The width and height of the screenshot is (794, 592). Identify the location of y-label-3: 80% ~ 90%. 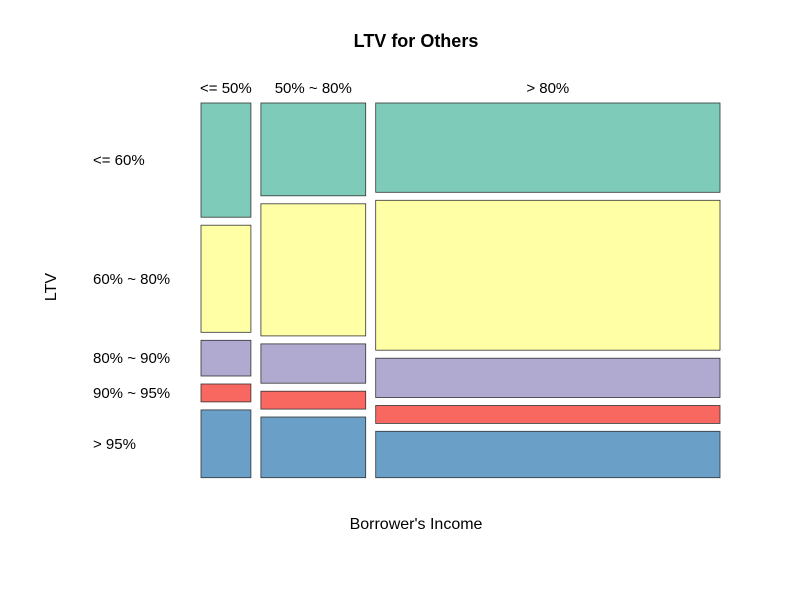
(131, 358).